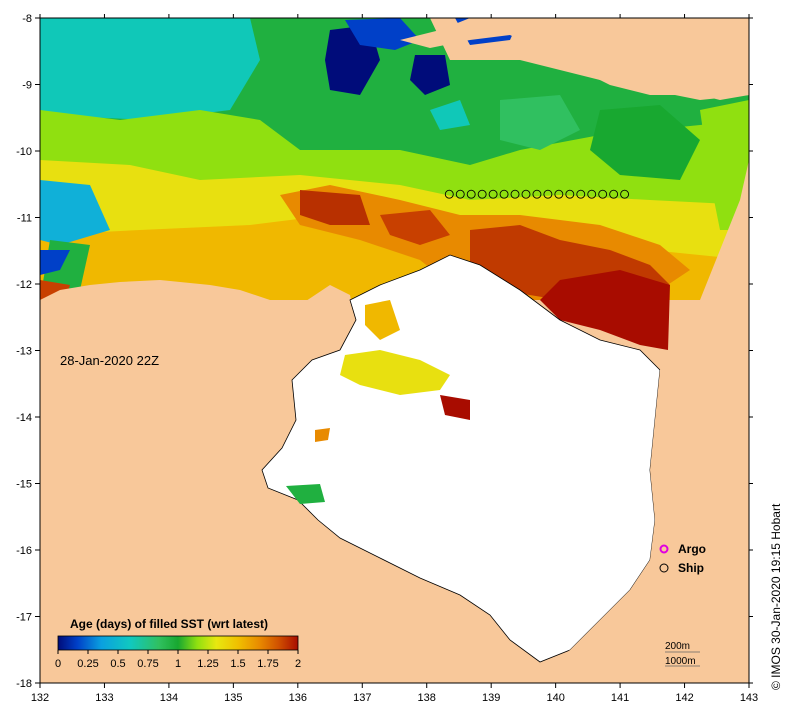 This screenshot has height=716, width=791. What do you see at coordinates (87, 664) in the screenshot?
I see `colorbar-tick-label: 0.25` at bounding box center [87, 664].